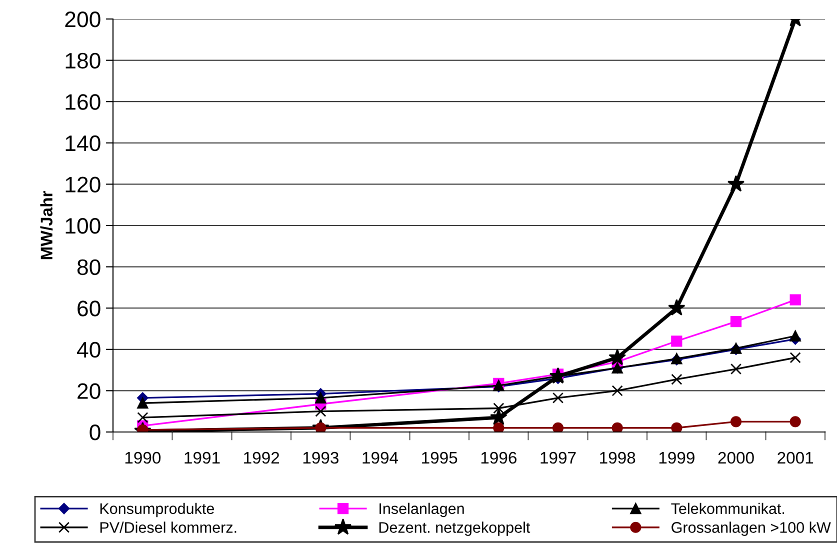  I want to click on x-tick-label: 1993, so click(320, 458).